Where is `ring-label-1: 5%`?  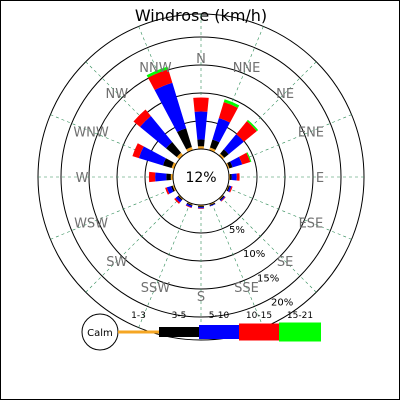 ring-label-1: 5% is located at coordinates (237, 230).